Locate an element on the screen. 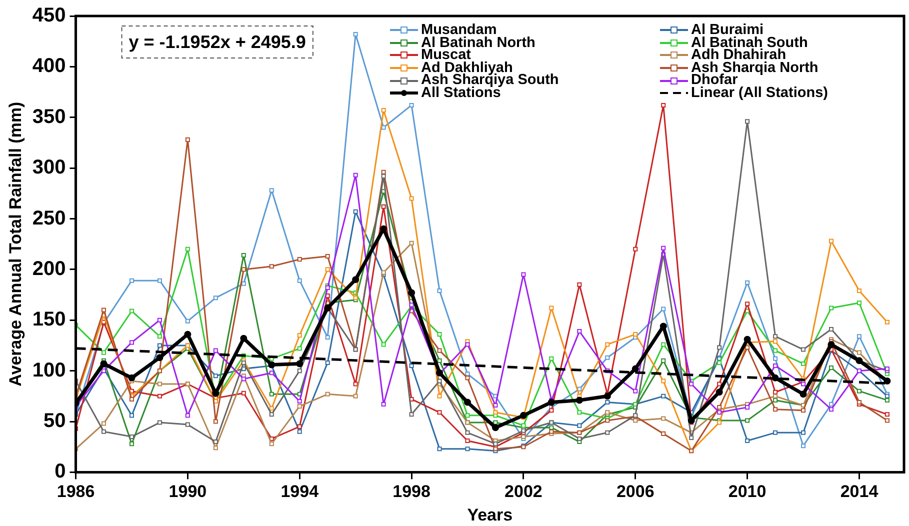  annotation: y = -1.1952x + 2495.9 is located at coordinates (217, 42).